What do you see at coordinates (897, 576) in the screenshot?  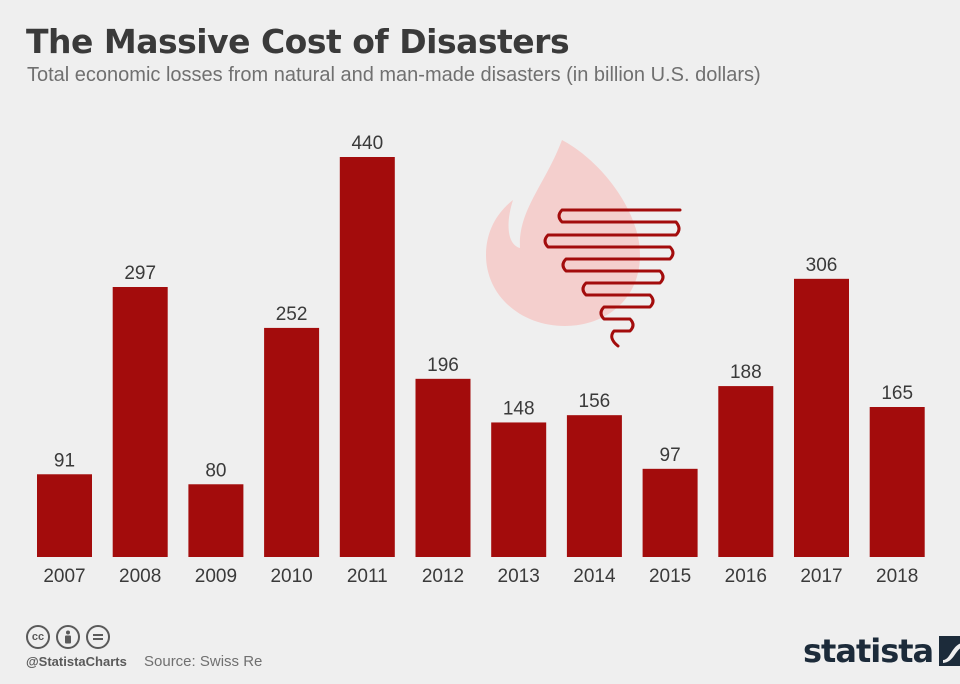 I see `x-tick-label-2018: 2018` at bounding box center [897, 576].